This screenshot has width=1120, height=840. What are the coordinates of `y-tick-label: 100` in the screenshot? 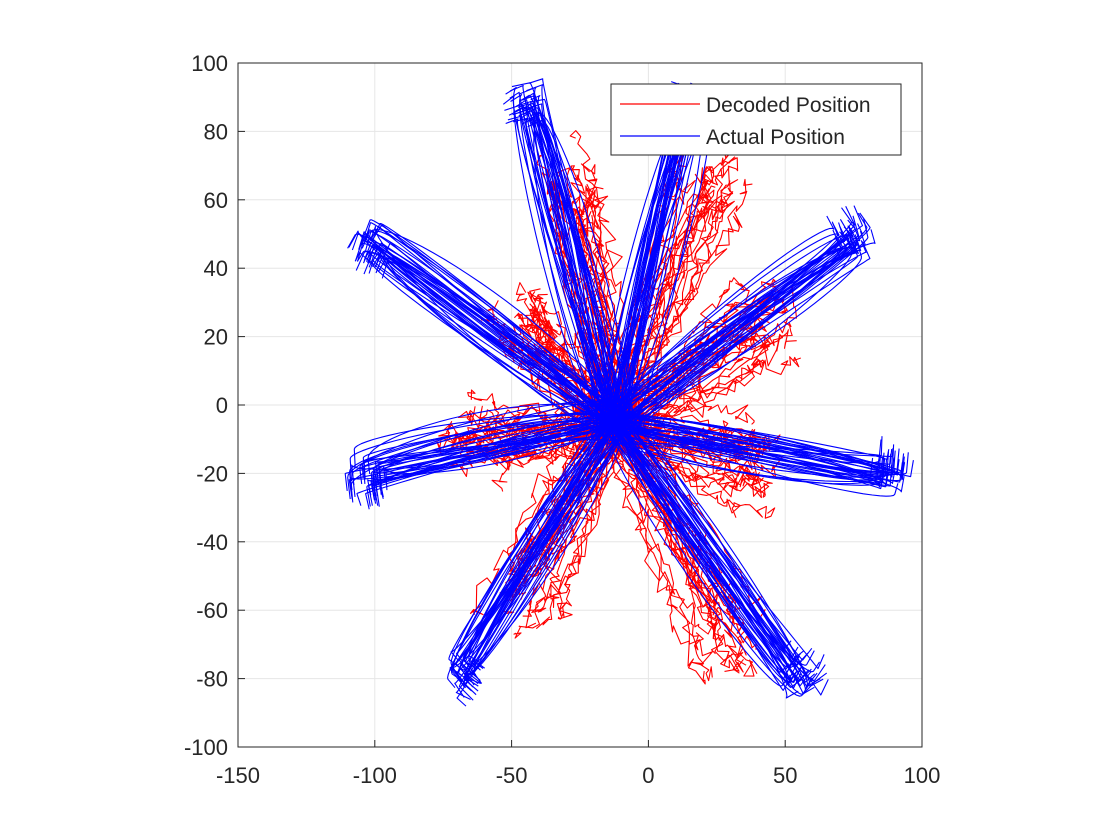 It's located at (209, 63).